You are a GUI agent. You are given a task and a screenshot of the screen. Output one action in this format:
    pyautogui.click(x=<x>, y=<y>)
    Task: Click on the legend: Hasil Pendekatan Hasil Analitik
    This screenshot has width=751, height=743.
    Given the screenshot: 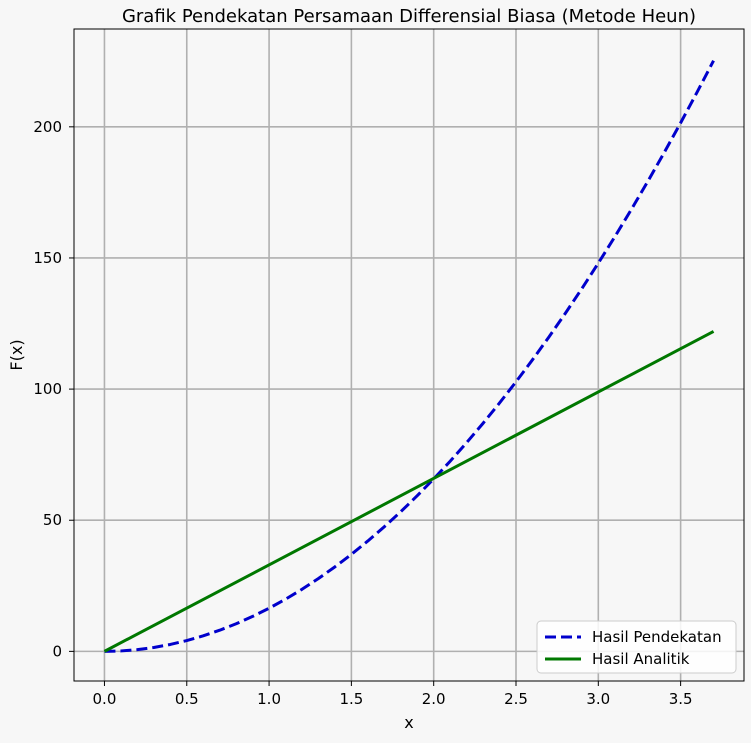 What is the action you would take?
    pyautogui.click(x=636, y=647)
    